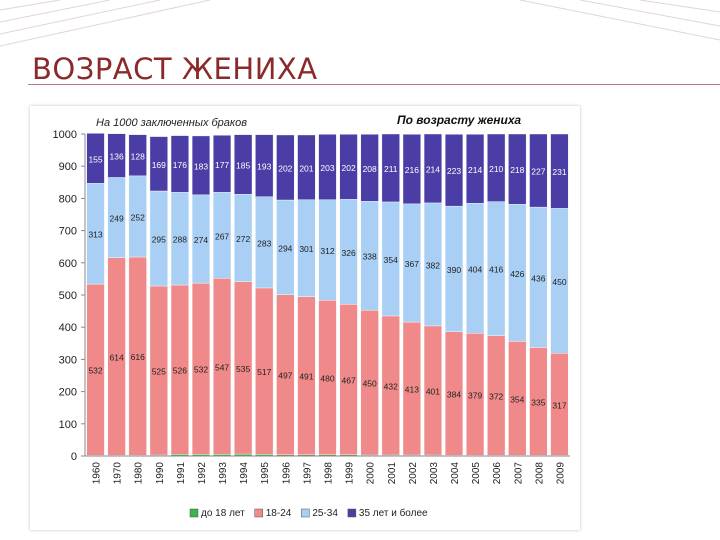 This screenshot has width=720, height=540. Describe the element at coordinates (307, 473) in the screenshot. I see `x-tick-label: 1997` at that location.